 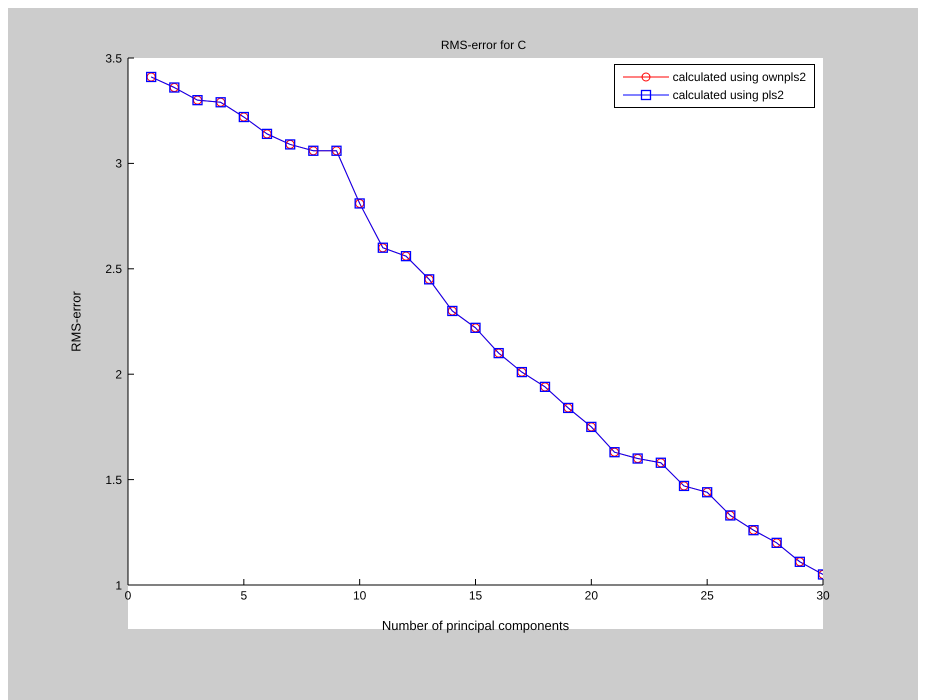 What do you see at coordinates (359, 595) in the screenshot?
I see `x-tick-label: 10` at bounding box center [359, 595].